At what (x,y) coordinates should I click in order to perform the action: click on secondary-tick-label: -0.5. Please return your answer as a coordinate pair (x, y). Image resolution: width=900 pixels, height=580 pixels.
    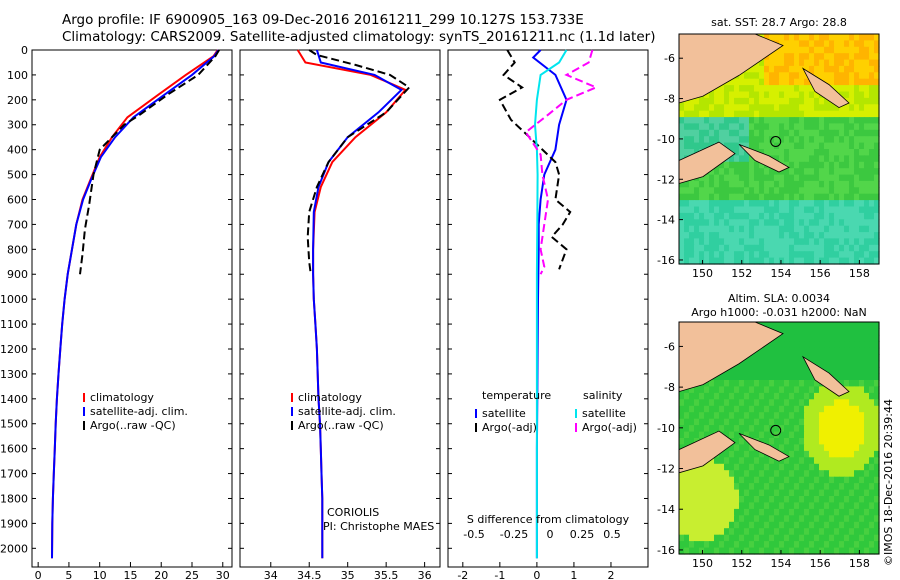
    Looking at the image, I should click on (473, 534).